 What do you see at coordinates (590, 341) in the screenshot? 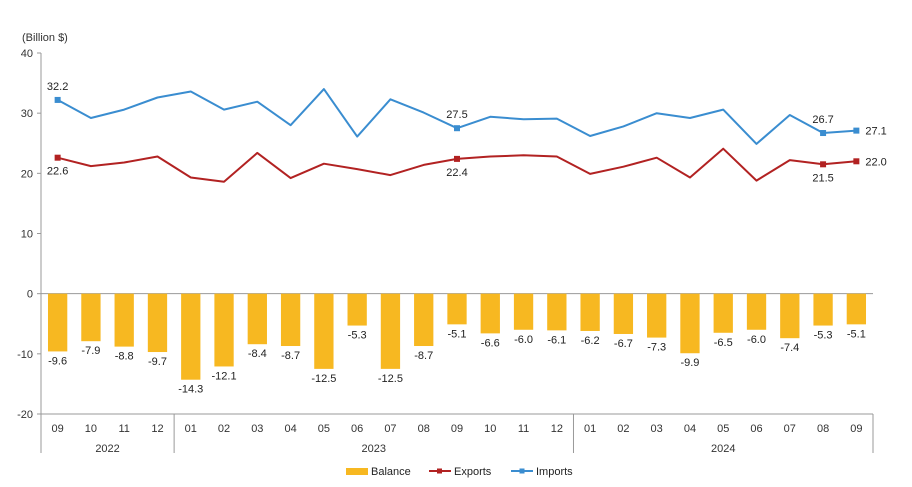
I see `balance-data-label: -6.2` at bounding box center [590, 341].